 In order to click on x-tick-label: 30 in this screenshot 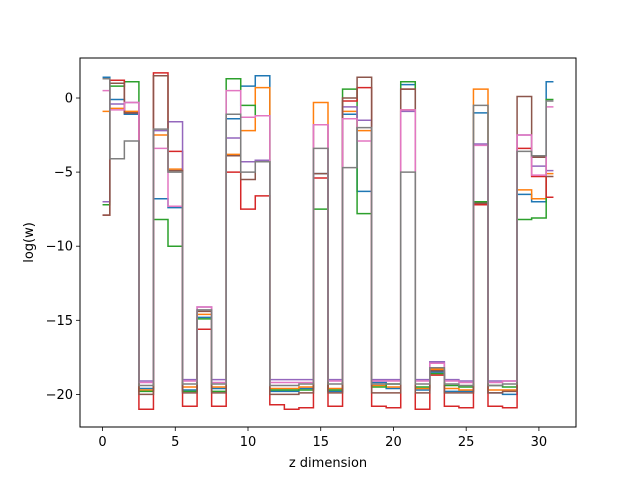, I will do `click(539, 442)`.